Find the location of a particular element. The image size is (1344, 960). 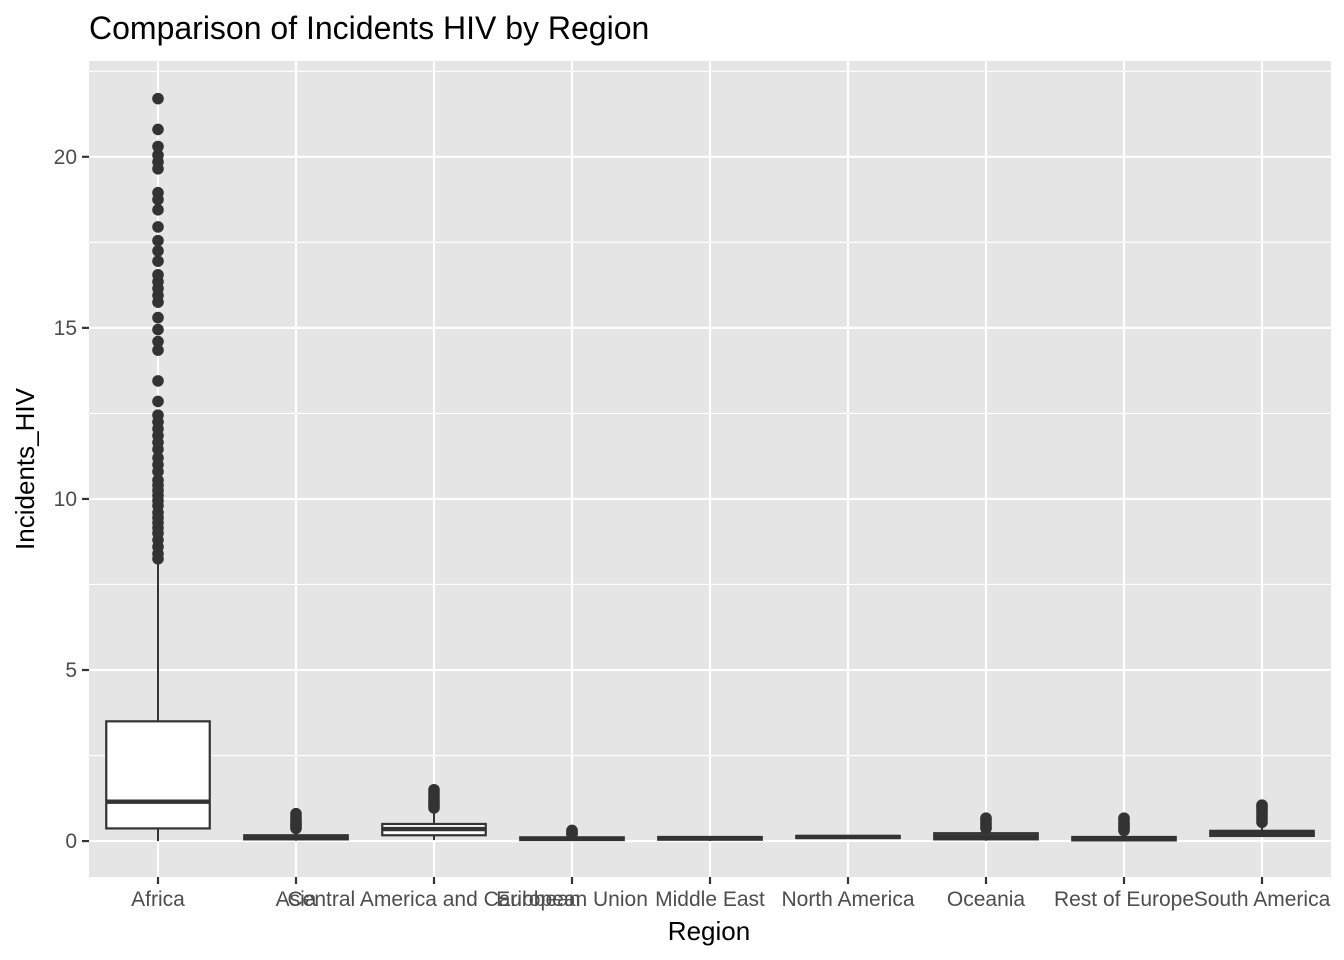

x-tick-label: European Union is located at coordinates (572, 899).